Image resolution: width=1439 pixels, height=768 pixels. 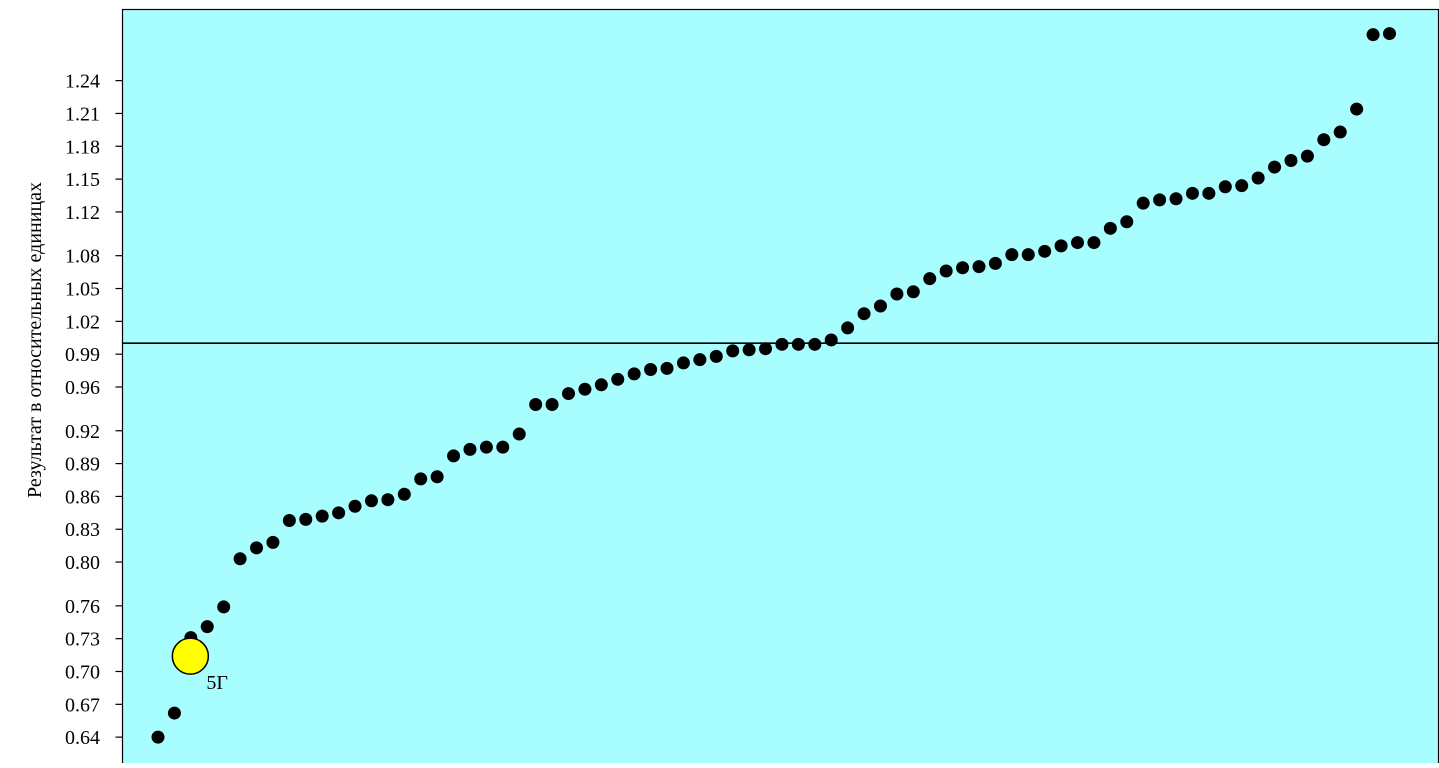 I want to click on y-axis-label: Результат в относительных единицах, so click(x=35, y=340).